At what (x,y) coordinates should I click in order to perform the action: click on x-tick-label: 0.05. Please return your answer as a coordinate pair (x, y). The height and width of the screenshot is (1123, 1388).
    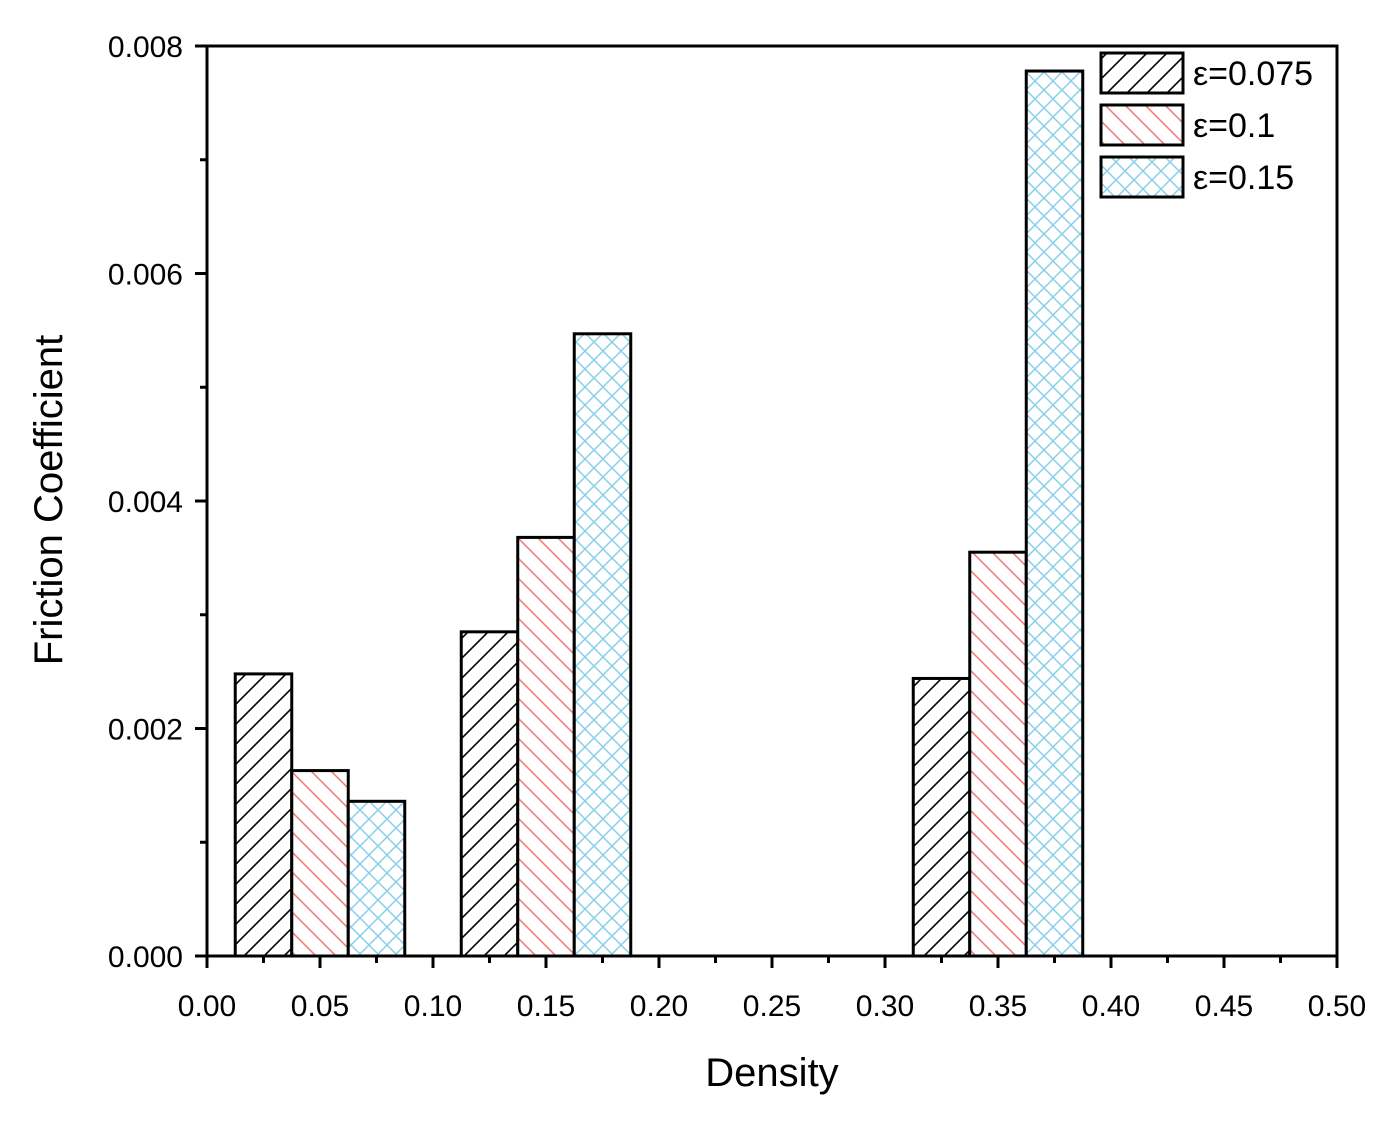
    Looking at the image, I should click on (320, 1006).